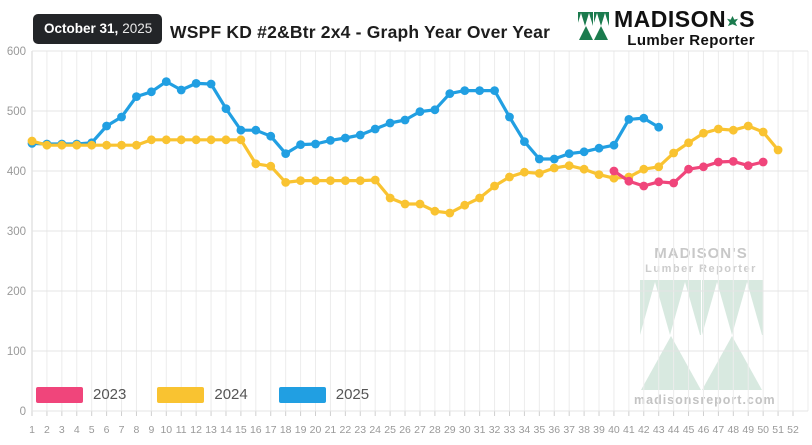 The image size is (812, 445). What do you see at coordinates (435, 430) in the screenshot?
I see `svg-text: 28` at bounding box center [435, 430].